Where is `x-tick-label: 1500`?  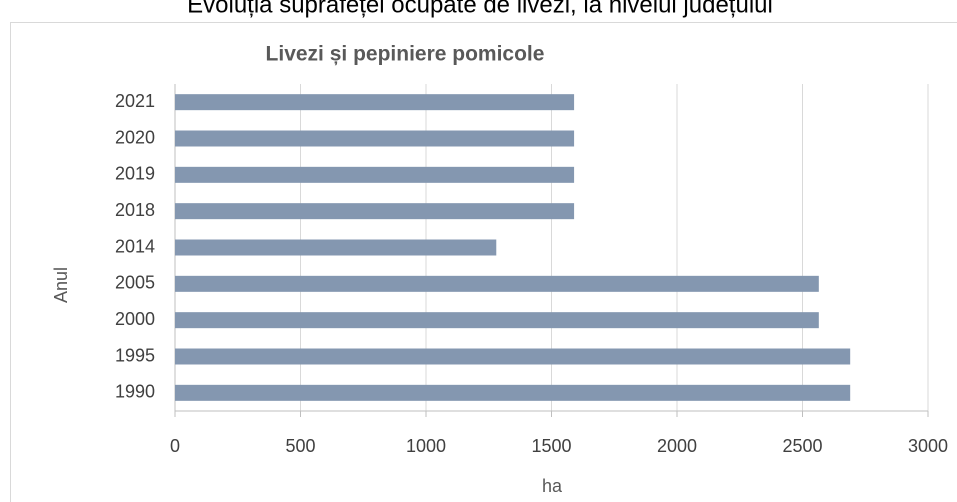 x-tick-label: 1500 is located at coordinates (551, 446).